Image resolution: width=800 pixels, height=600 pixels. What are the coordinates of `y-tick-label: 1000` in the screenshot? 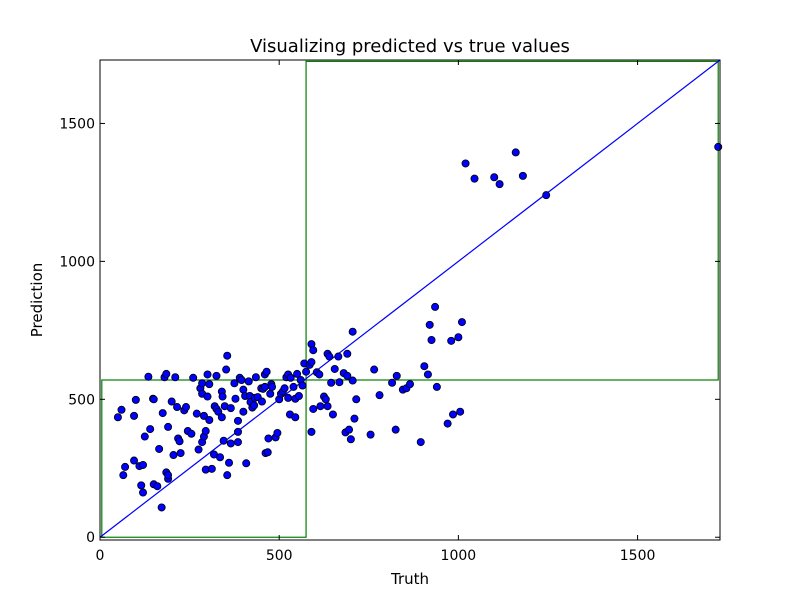 It's located at (77, 262).